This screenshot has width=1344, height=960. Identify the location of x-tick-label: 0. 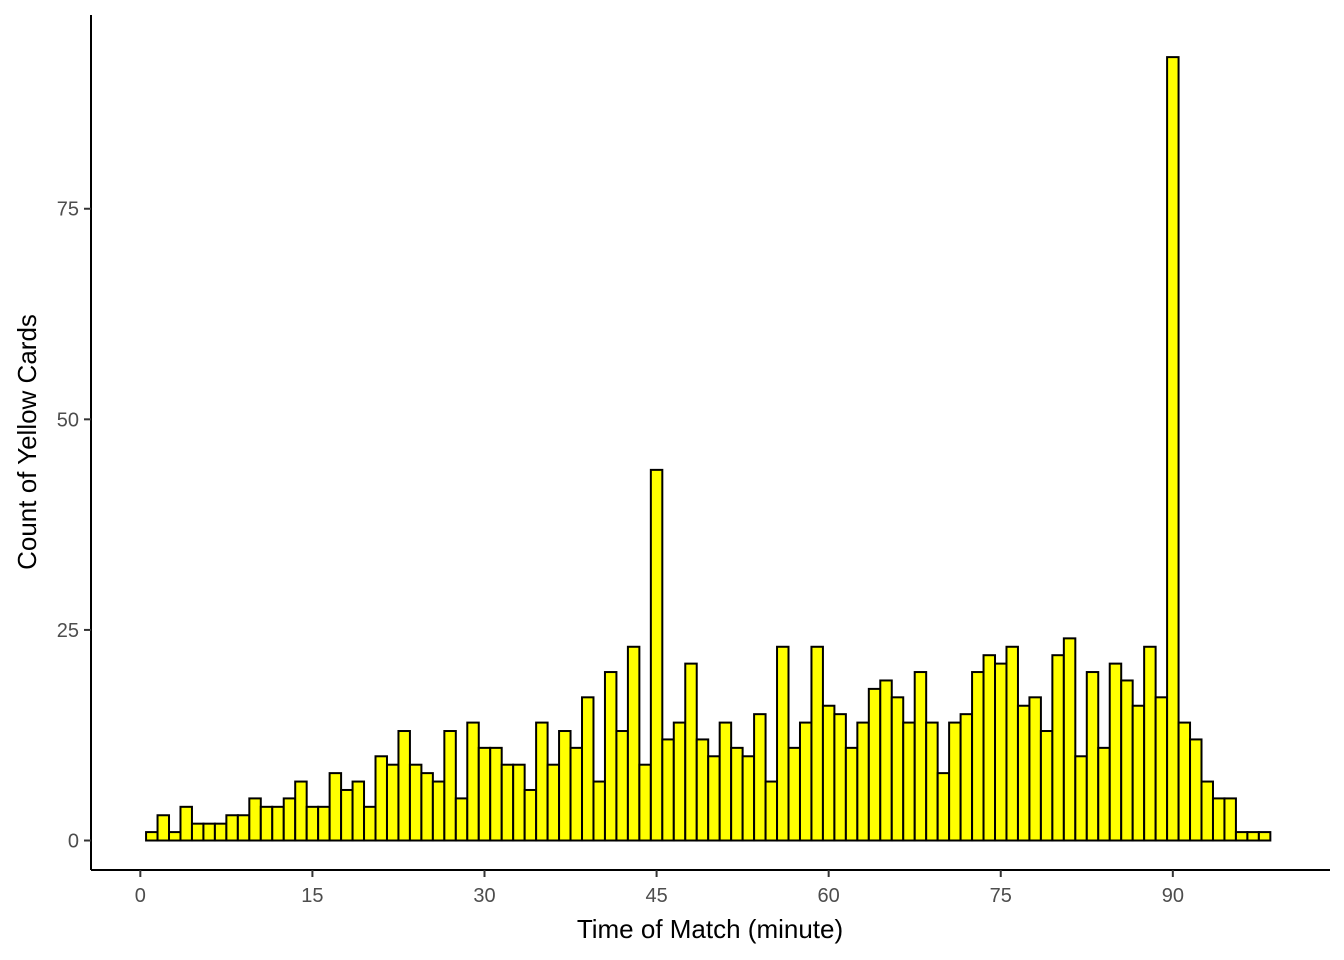
(140, 896).